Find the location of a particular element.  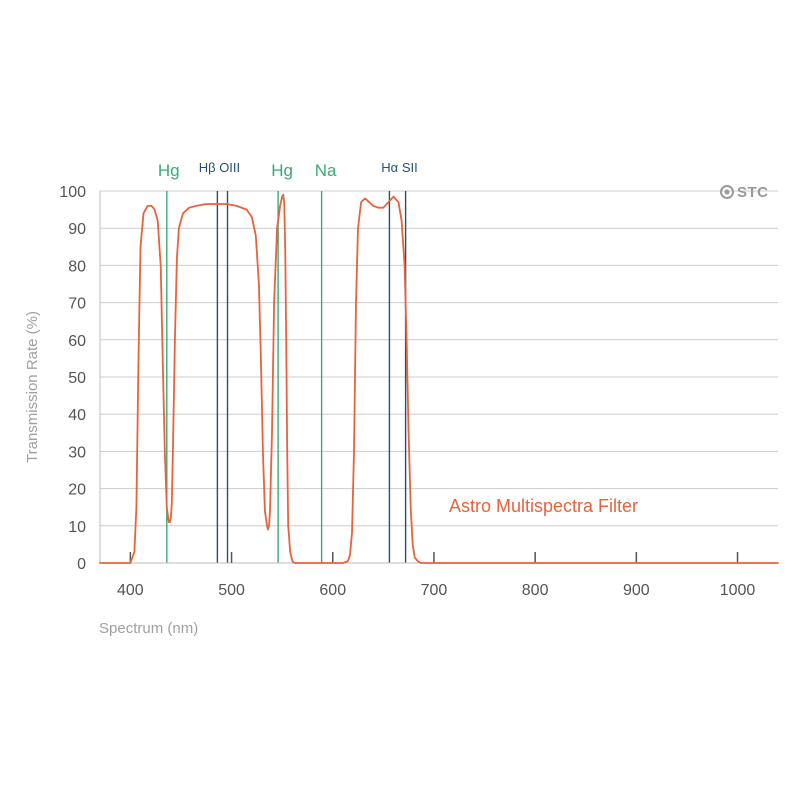

y-tick-label-10: 10 is located at coordinates (77, 527).